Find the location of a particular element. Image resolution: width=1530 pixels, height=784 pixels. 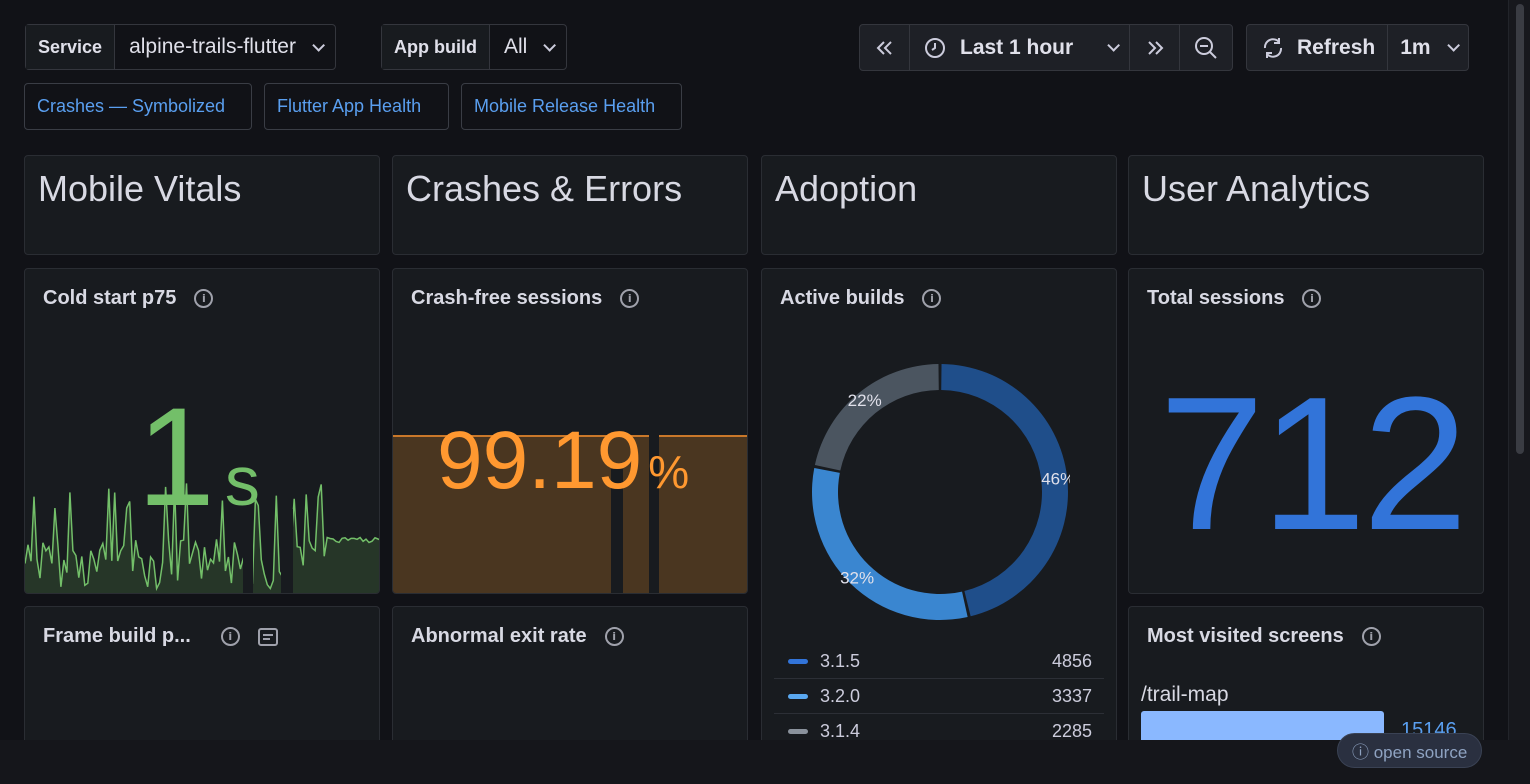

sync-icon is located at coordinates (1273, 47).